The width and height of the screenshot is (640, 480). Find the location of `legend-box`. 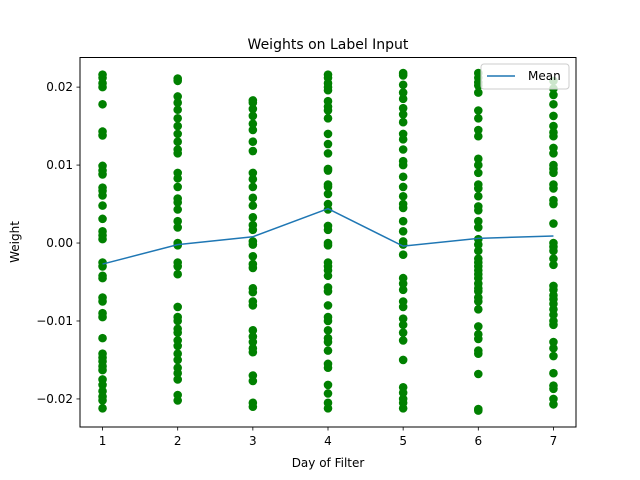

legend-box is located at coordinates (525, 76).